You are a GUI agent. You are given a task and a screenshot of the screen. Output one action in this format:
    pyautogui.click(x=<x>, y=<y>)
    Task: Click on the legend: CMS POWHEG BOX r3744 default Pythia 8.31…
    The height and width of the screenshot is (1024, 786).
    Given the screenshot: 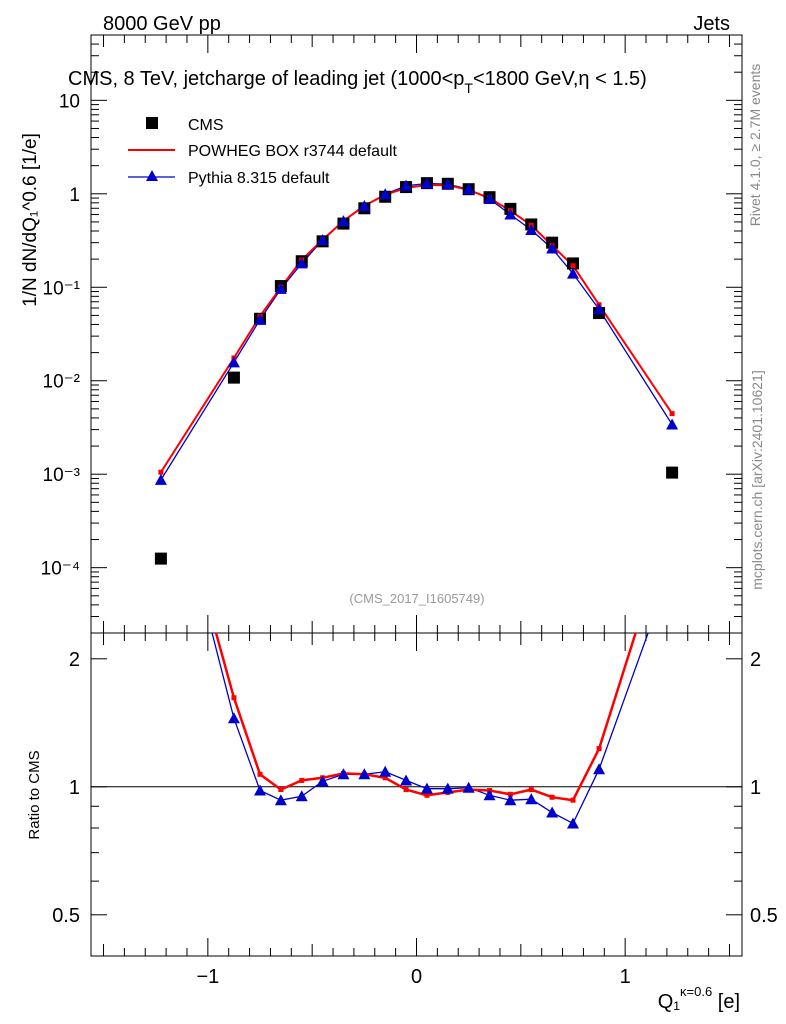 What is the action you would take?
    pyautogui.click(x=263, y=152)
    